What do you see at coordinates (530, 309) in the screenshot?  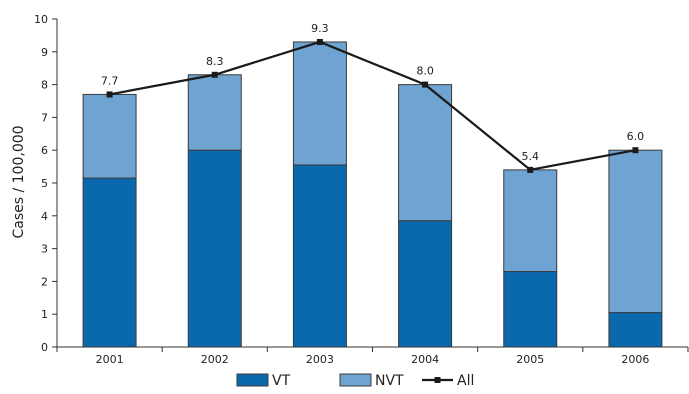 I see `bar-vt-2005` at bounding box center [530, 309].